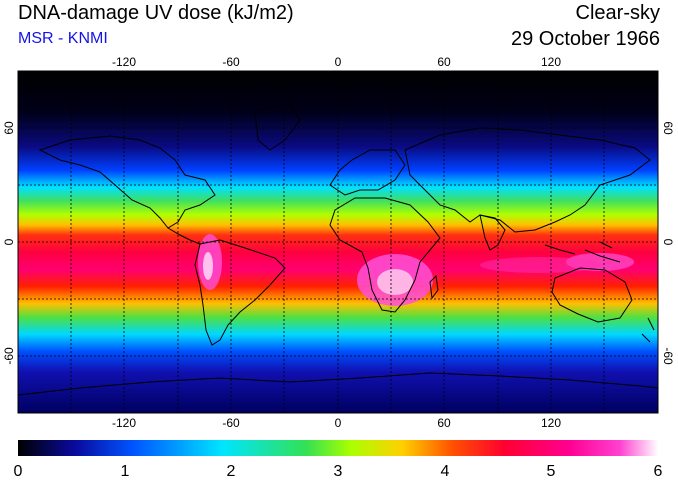  Describe the element at coordinates (551, 471) in the screenshot. I see `colorbar-label: 5` at that location.